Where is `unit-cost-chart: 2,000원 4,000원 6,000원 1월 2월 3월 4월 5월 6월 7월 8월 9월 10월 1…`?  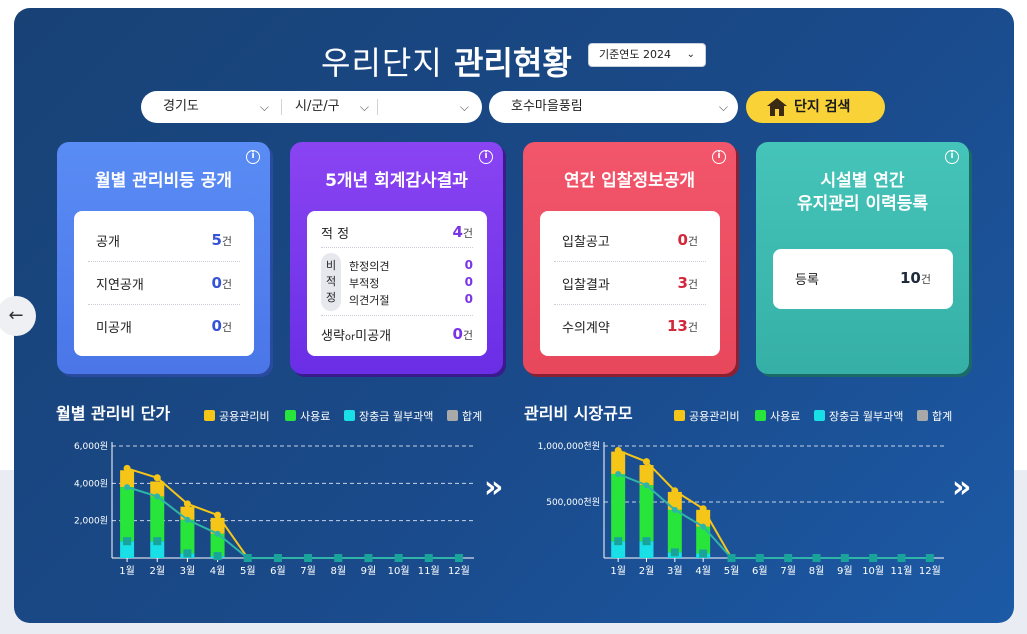 unit-cost-chart: 2,000원 4,000원 6,000원 1월 2월 3월 4월 5월 6월 7월 8월 9월 10월 1… is located at coordinates (274, 509).